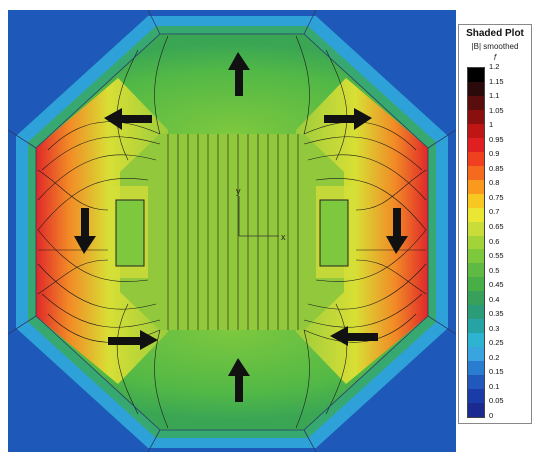  Describe the element at coordinates (496, 168) in the screenshot. I see `legend-tick-label: 0.85` at that location.